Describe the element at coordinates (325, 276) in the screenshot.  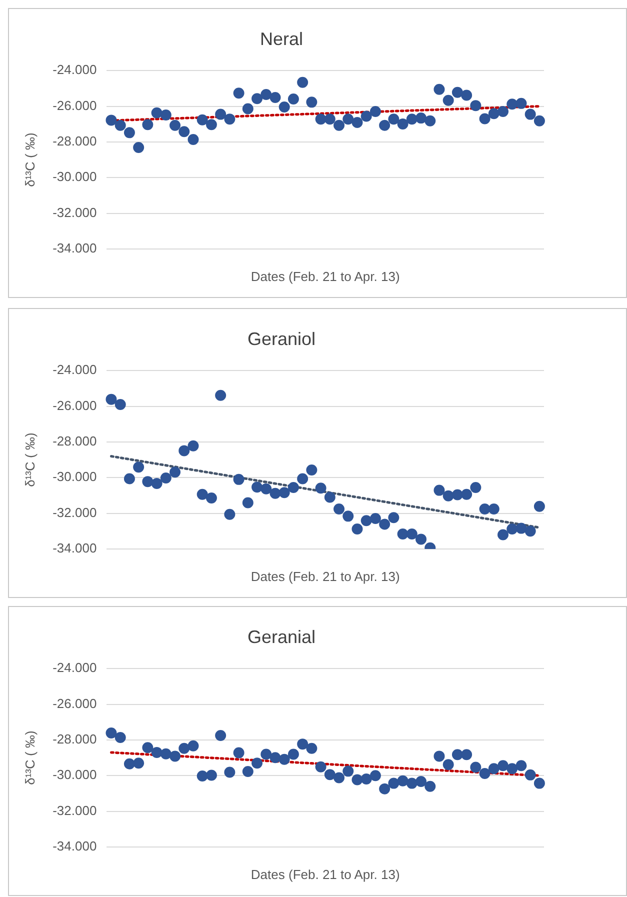
I see `x-axis-title: Dates (Feb. 21 to Apr. 13)` at that location.